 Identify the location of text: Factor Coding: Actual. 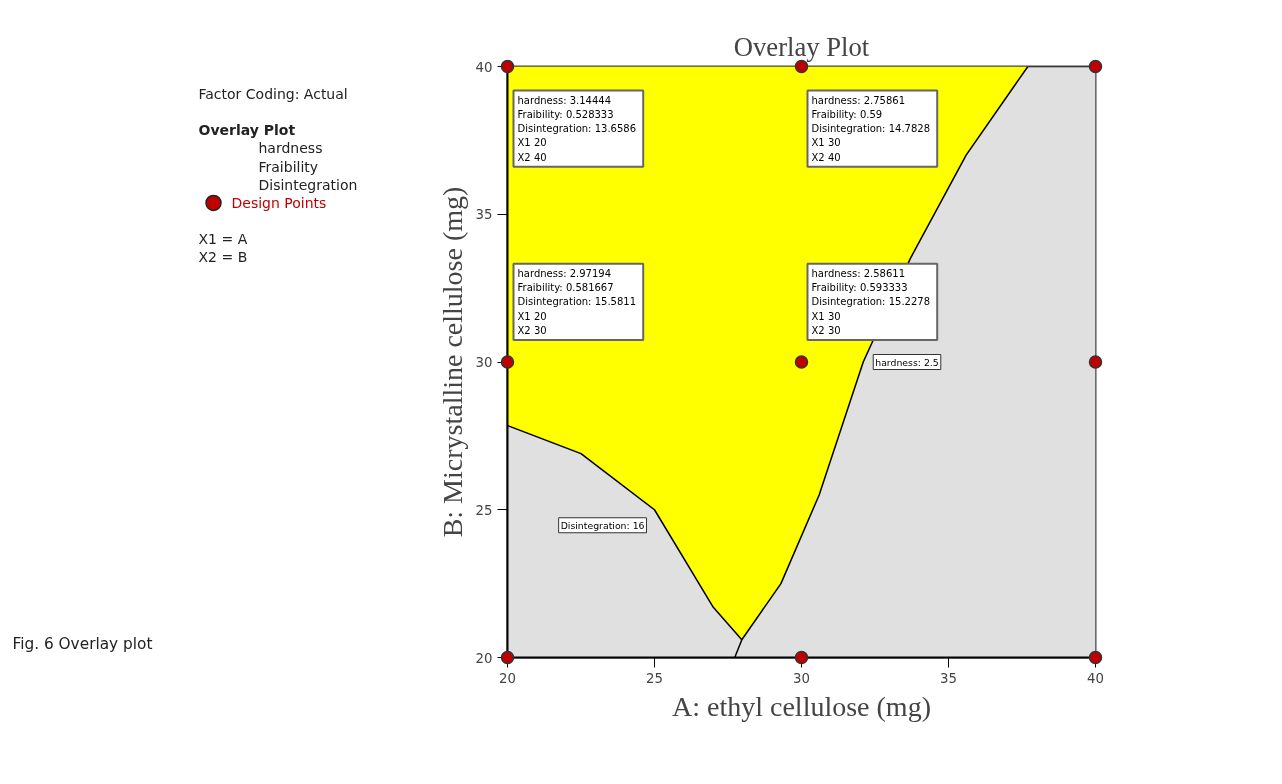
(273, 93).